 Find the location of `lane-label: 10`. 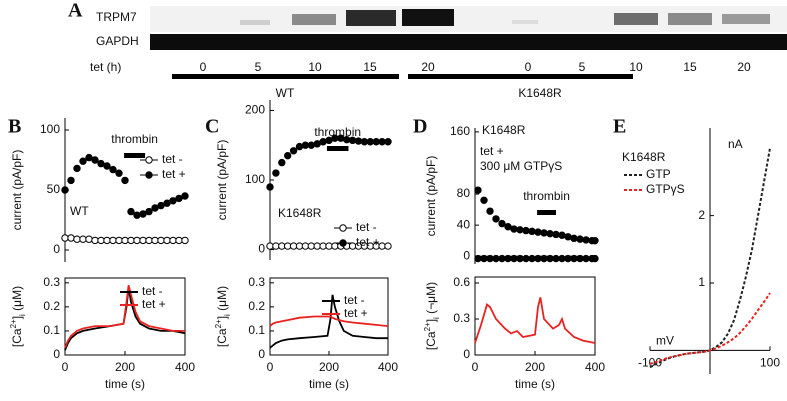

lane-label: 10 is located at coordinates (315, 67).